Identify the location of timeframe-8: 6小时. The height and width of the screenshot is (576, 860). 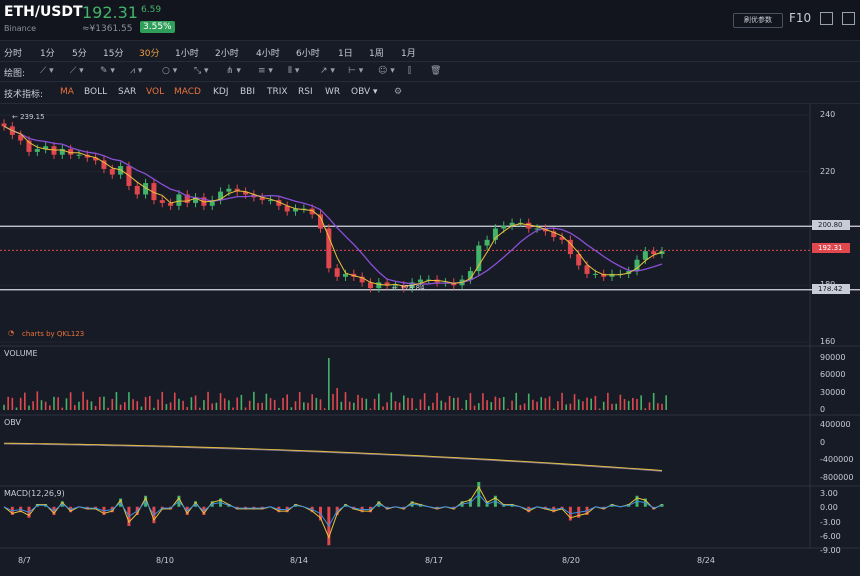
(308, 54).